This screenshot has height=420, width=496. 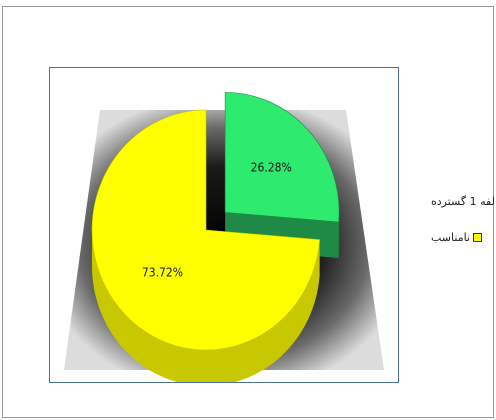 I want to click on legend-label-1: لفه 1 گسترده, so click(x=463, y=201).